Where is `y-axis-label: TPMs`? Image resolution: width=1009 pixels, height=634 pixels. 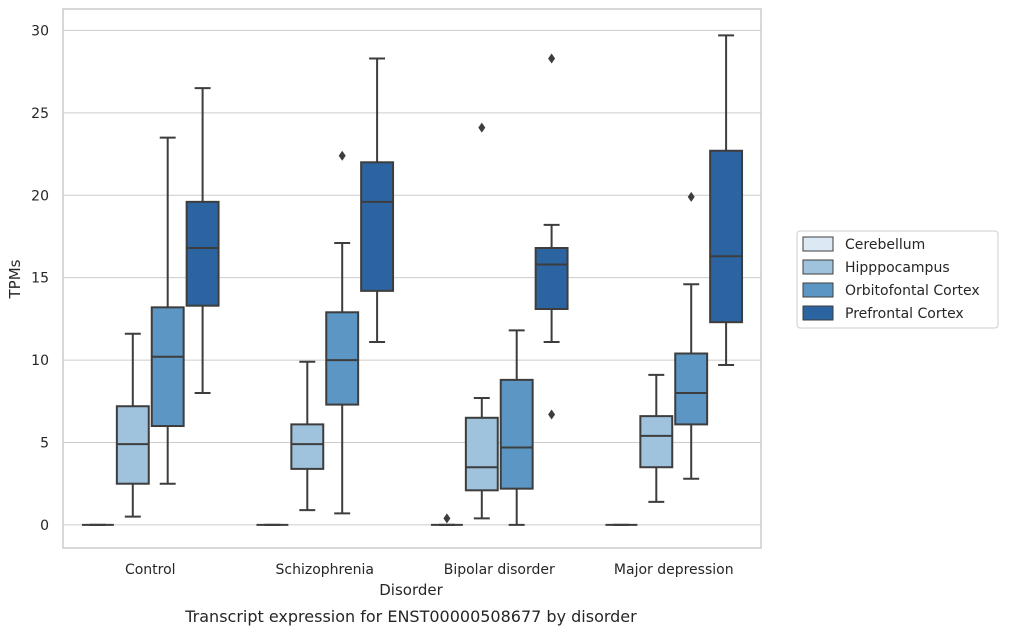
y-axis-label: TPMs is located at coordinates (15, 279).